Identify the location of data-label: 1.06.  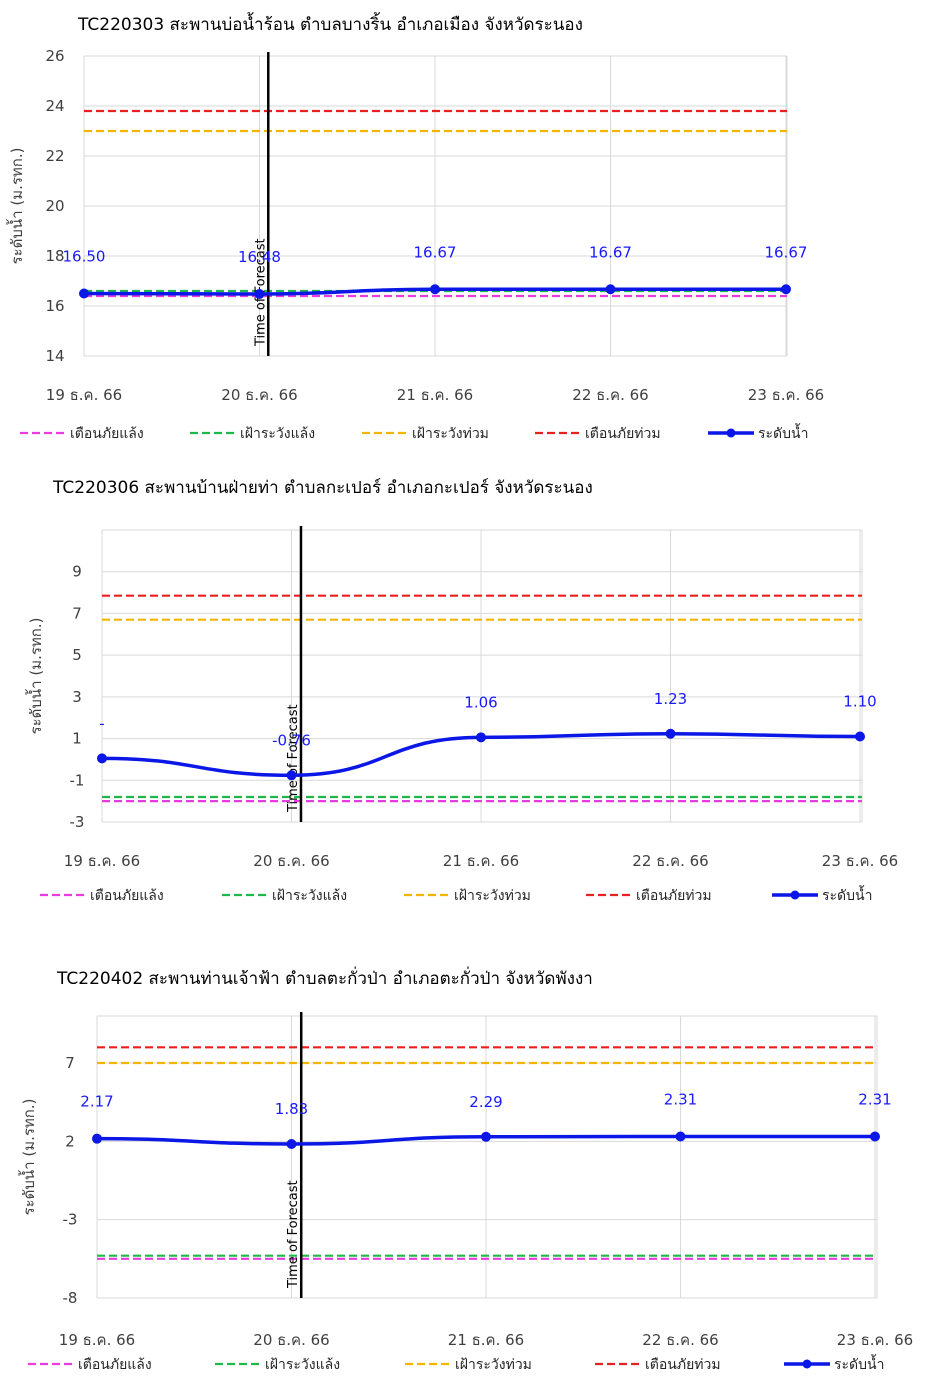
(480, 702).